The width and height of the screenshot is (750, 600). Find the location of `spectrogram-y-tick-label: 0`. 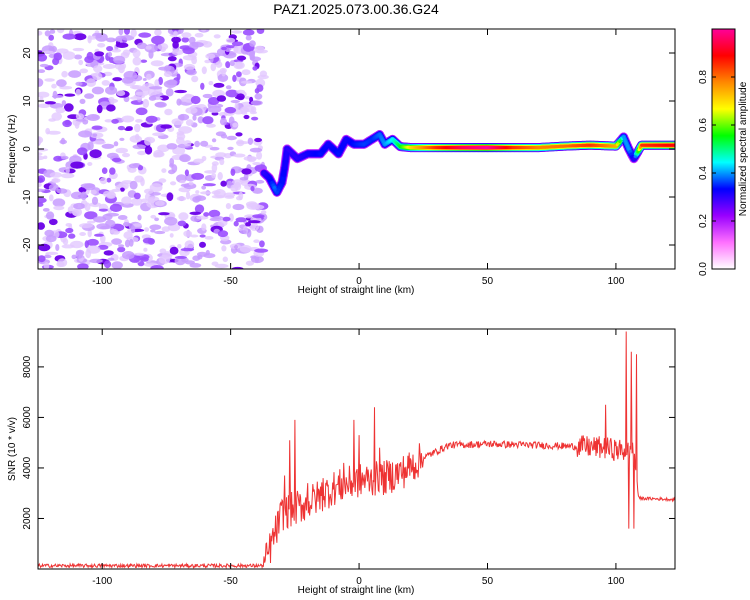

spectrogram-y-tick-label: 0 is located at coordinates (27, 149).